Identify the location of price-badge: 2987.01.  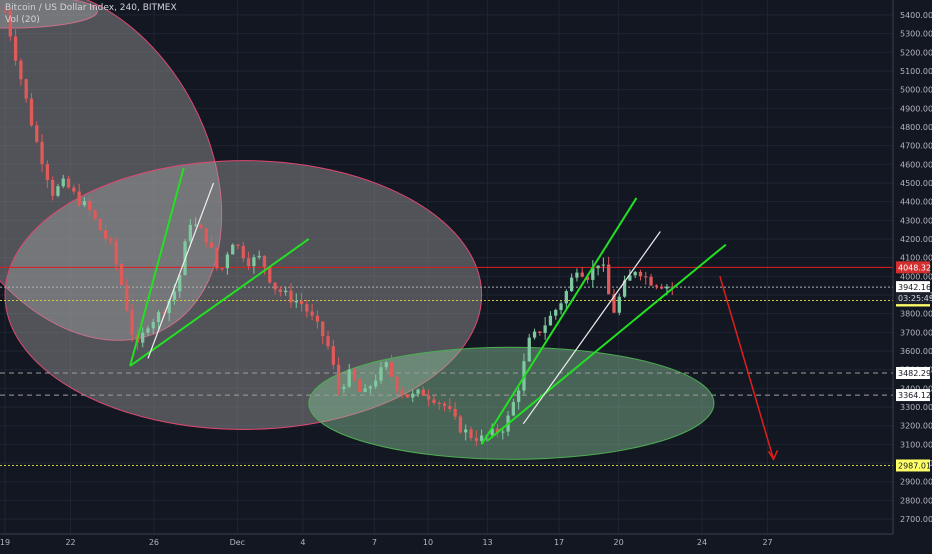
(914, 465).